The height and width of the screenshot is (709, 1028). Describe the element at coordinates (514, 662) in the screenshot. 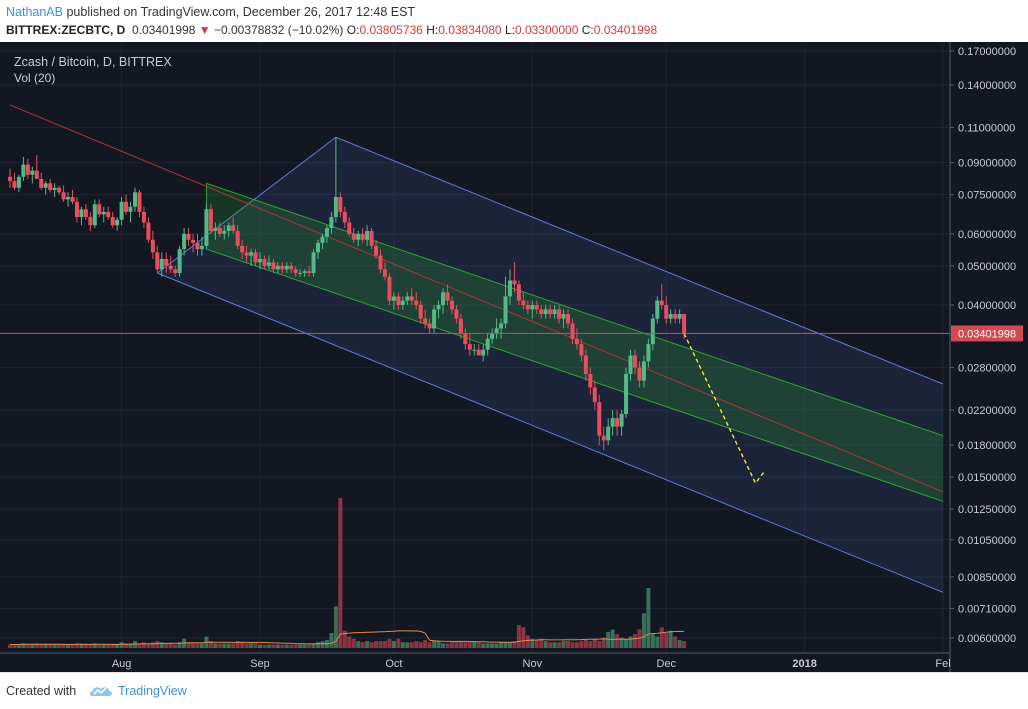

I see `time-axis` at that location.